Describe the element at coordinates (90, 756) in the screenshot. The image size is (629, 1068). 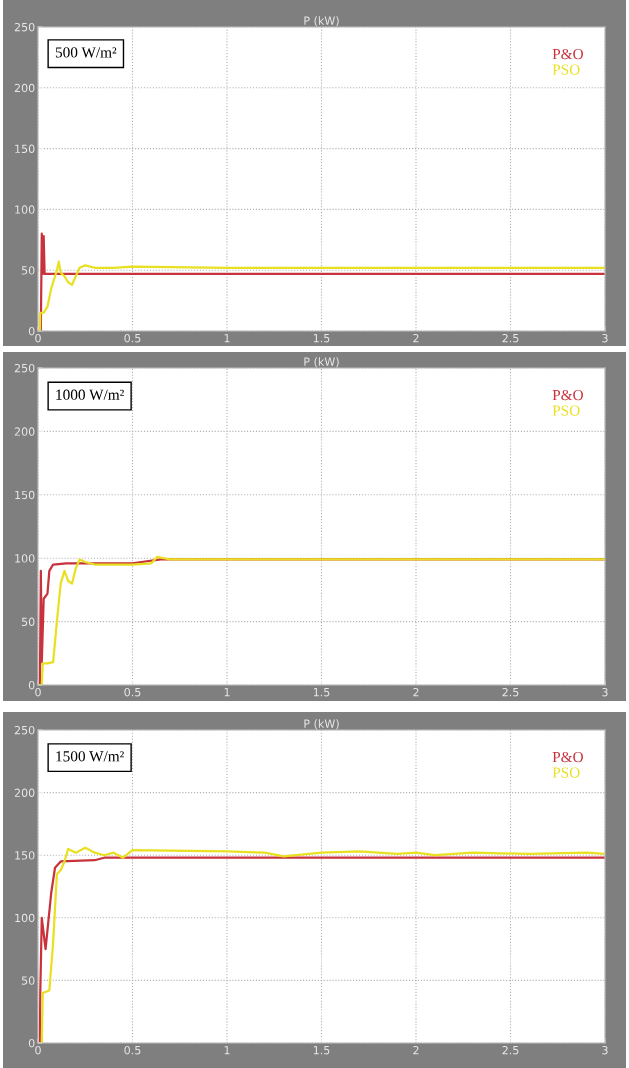
I see `annotation: 1500 W/m²` at that location.